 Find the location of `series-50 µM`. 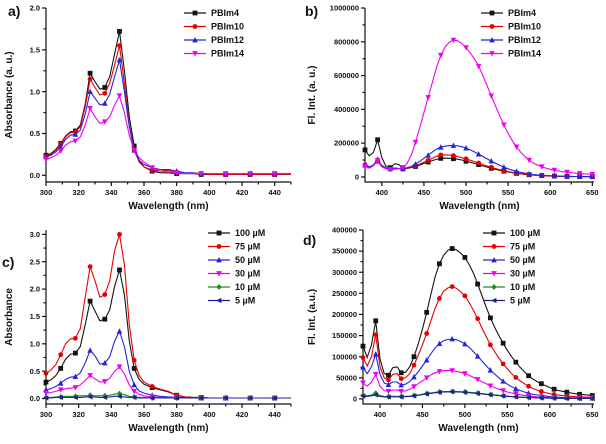

series-50 µM is located at coordinates (167, 364).